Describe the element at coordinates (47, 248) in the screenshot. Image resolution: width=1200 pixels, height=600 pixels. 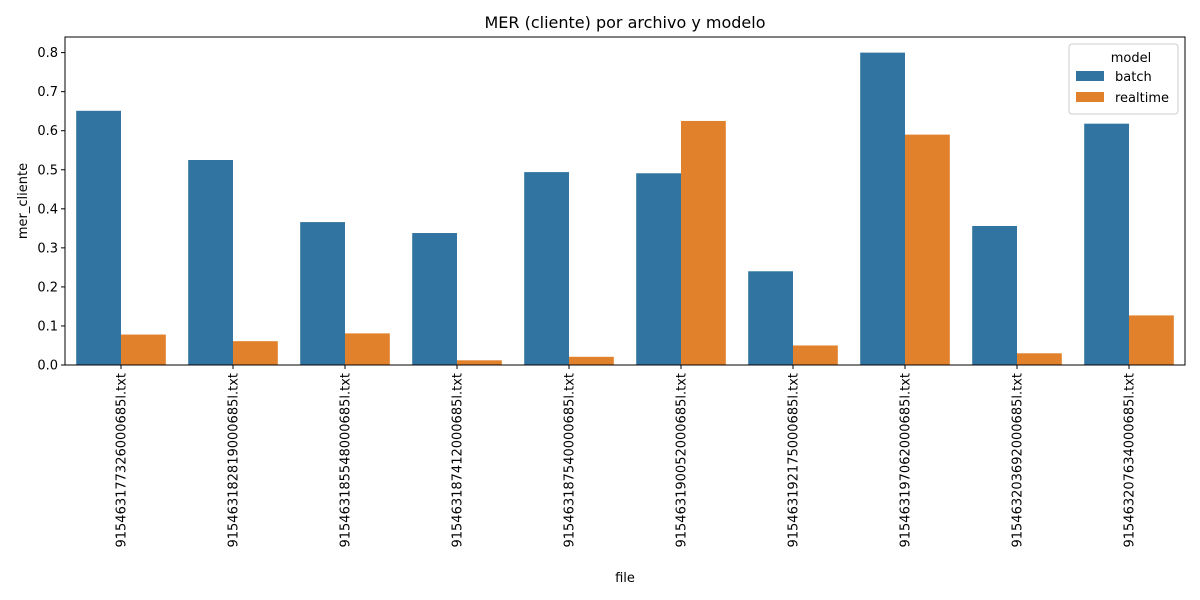
I see `y-tick-label: 0.3` at that location.